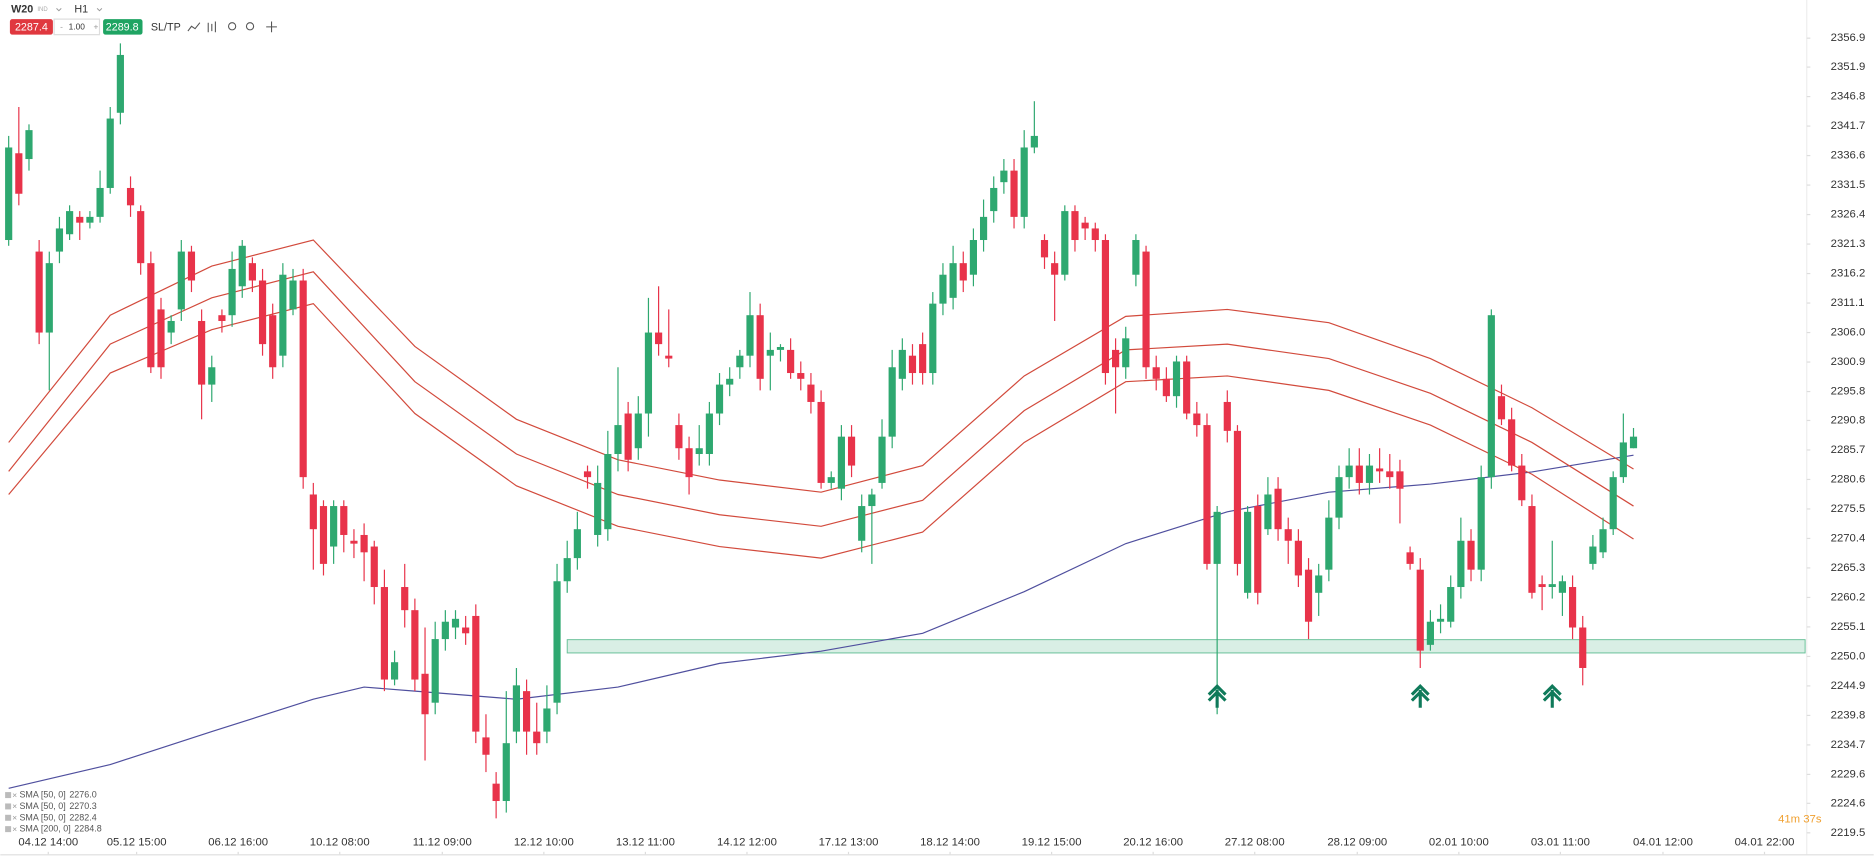 This screenshot has height=864, width=1874. What do you see at coordinates (1848, 274) in the screenshot?
I see `y-tick-label: 2316.2` at bounding box center [1848, 274].